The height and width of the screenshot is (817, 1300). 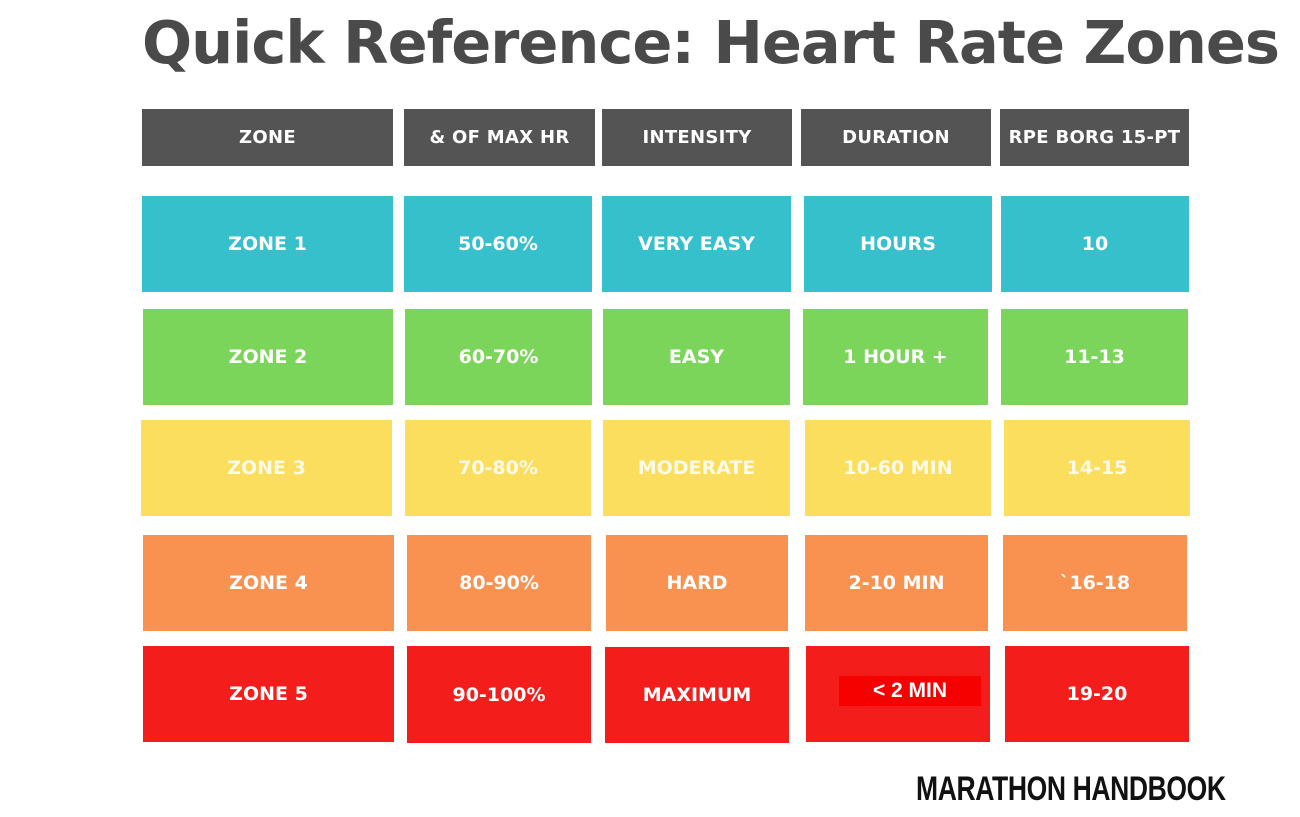 What do you see at coordinates (711, 42) in the screenshot?
I see `page-title: Quick Reference: Heart Rate Zones` at bounding box center [711, 42].